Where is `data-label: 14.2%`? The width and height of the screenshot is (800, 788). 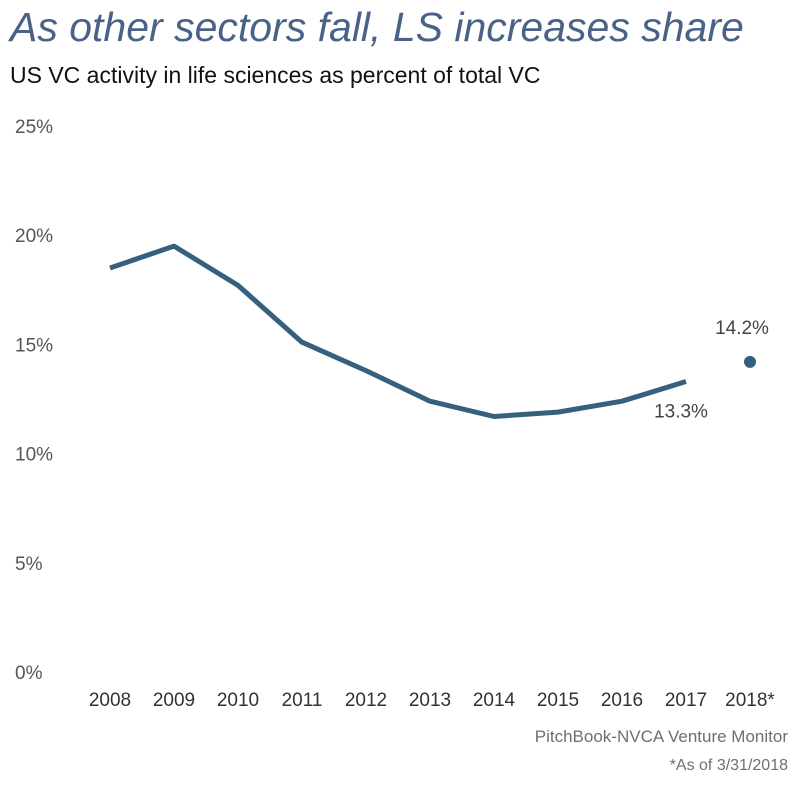 data-label: 14.2% is located at coordinates (742, 328).